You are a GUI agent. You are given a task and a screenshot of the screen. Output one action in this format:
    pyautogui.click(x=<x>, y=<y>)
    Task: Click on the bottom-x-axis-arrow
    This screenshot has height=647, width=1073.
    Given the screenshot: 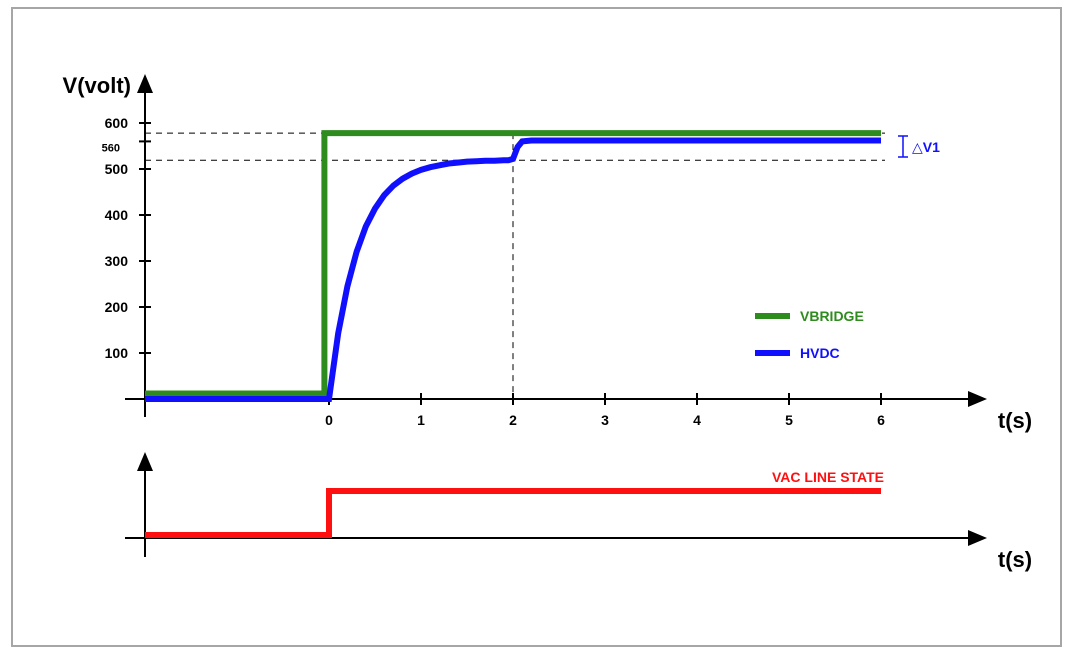 What is the action you would take?
    pyautogui.click(x=977, y=538)
    